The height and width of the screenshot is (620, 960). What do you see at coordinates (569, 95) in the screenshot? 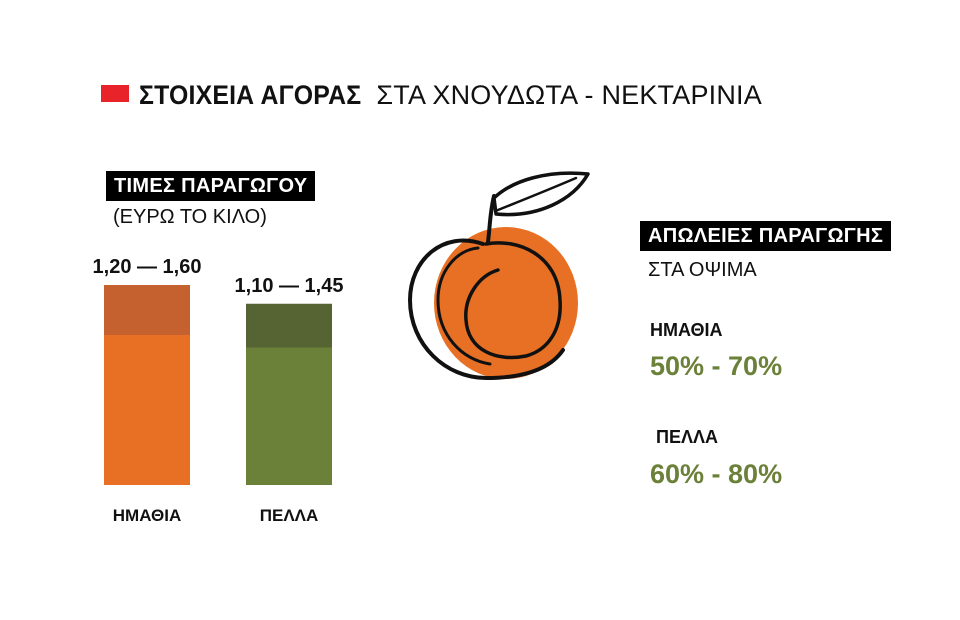
I see `title-rest: ΣΤΑ ΧΝΟΥΔΩΤΑ - ΝΕΚΤΑΡΙΝΙΑ` at bounding box center [569, 95].